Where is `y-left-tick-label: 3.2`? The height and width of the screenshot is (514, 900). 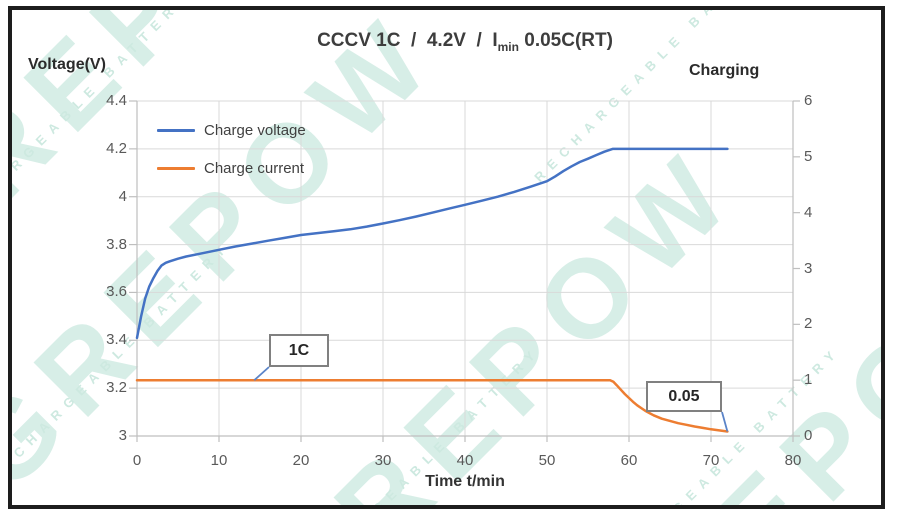
y-left-tick-label: 3.2 is located at coordinates (116, 388).